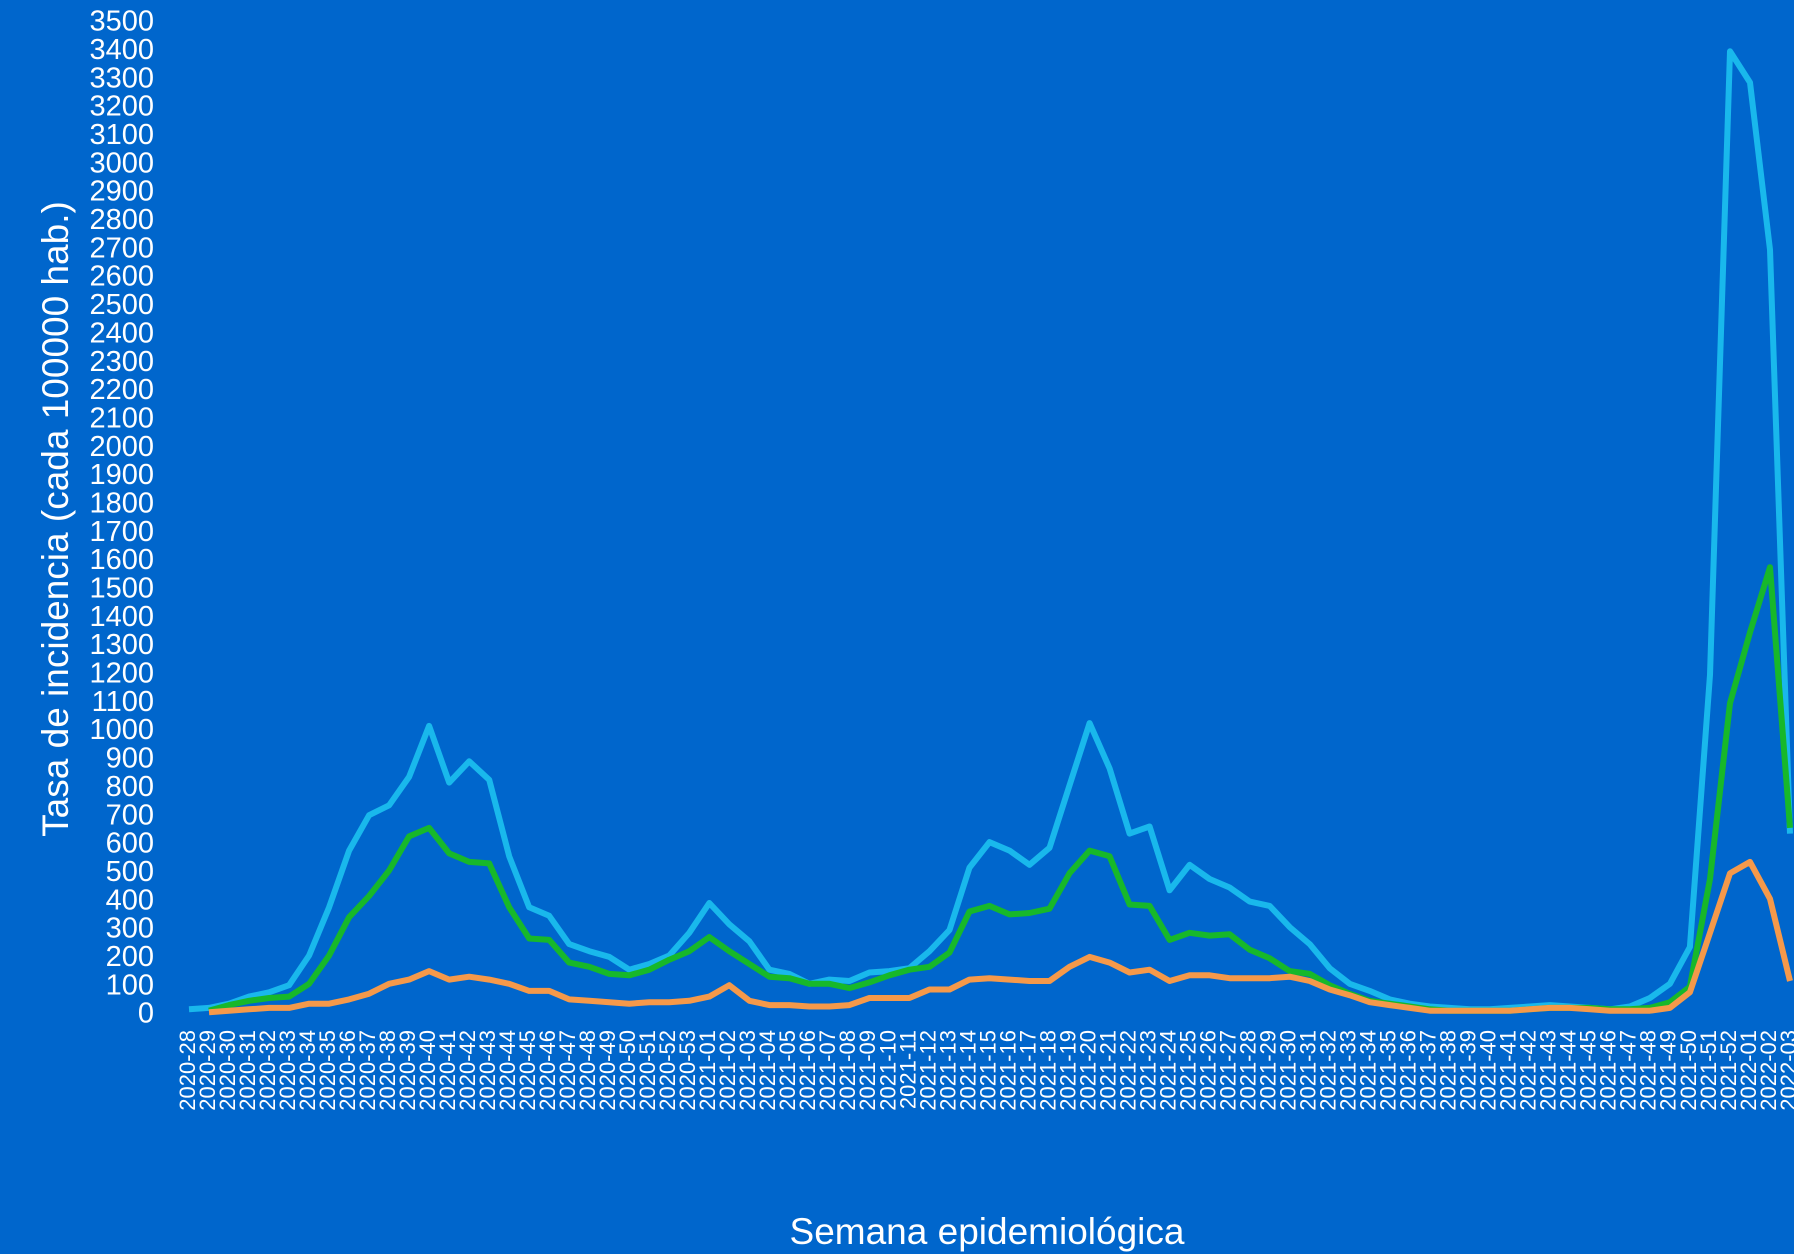 Image resolution: width=1794 pixels, height=1254 pixels. What do you see at coordinates (247, 1070) in the screenshot?
I see `x-tick-label: 2020-31` at bounding box center [247, 1070].